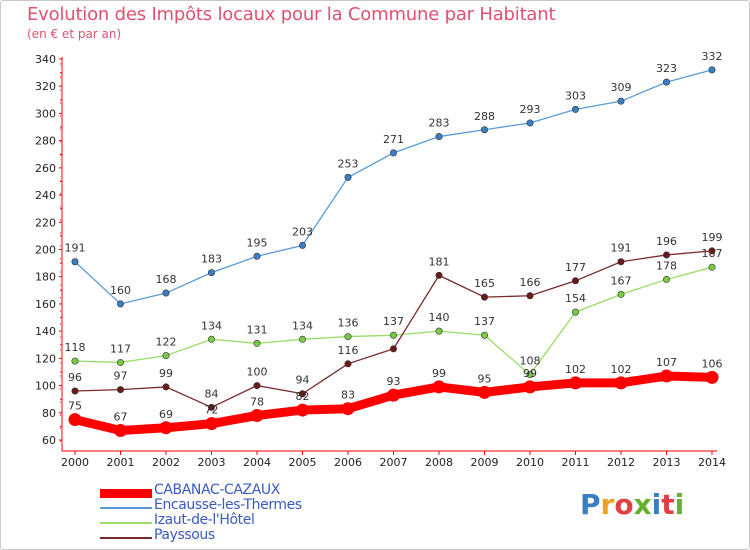  I want to click on data-label: 303, so click(575, 95).